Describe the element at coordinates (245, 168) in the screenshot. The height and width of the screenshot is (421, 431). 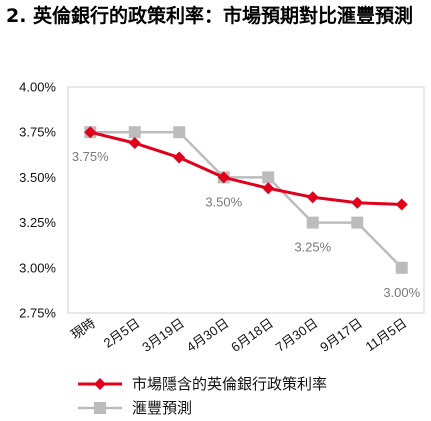
I see `series-line` at that location.